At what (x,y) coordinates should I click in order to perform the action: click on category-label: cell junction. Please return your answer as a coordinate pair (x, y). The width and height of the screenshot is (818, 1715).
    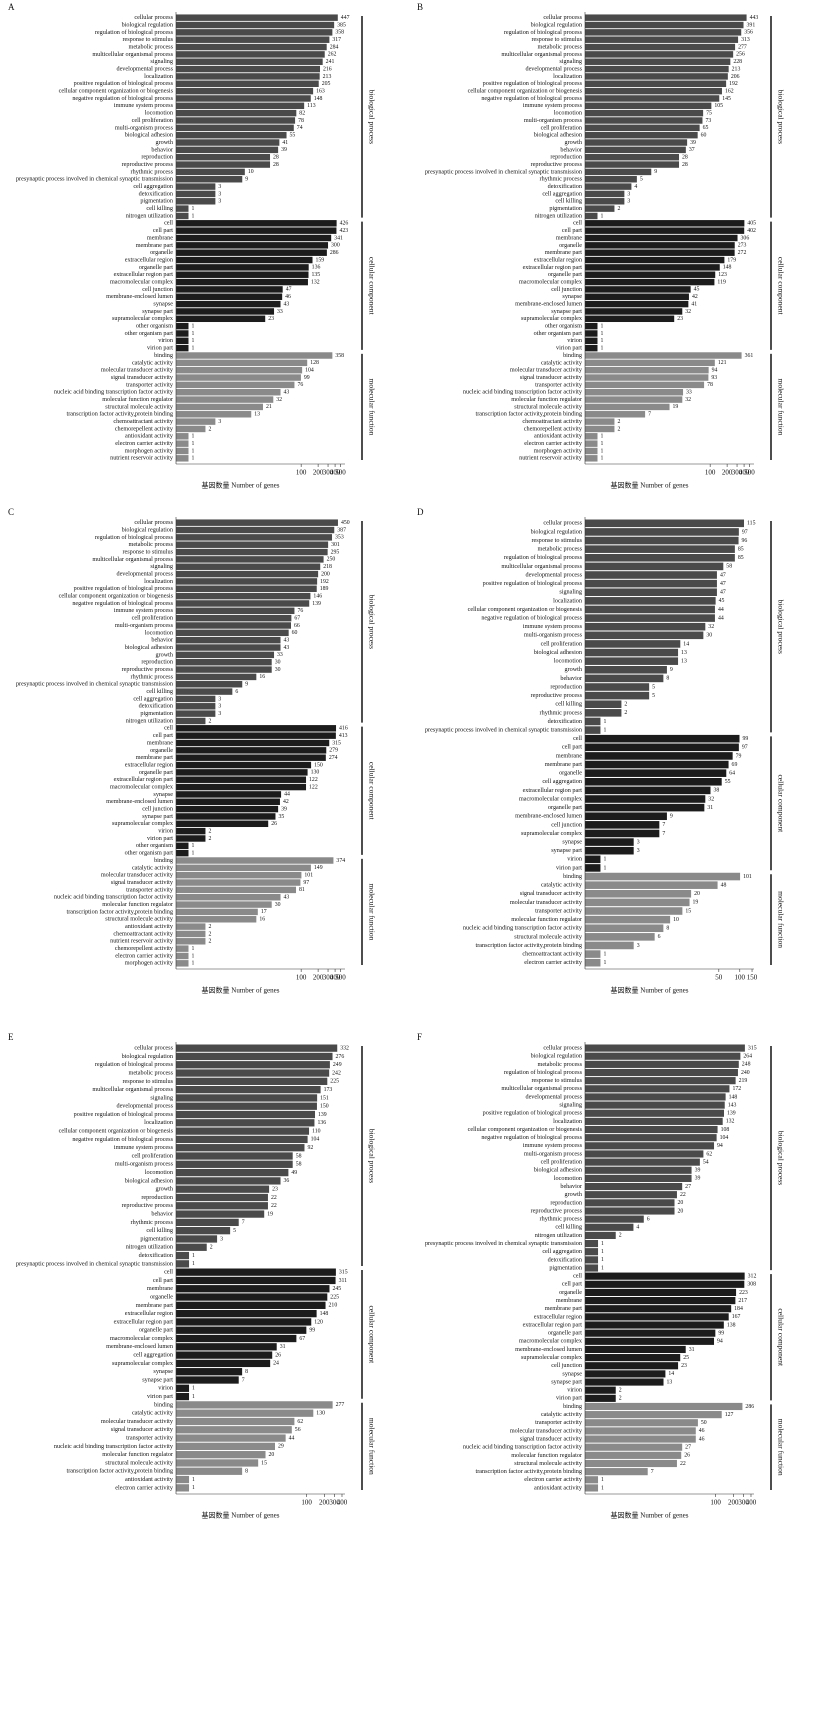
    Looking at the image, I should click on (157, 289).